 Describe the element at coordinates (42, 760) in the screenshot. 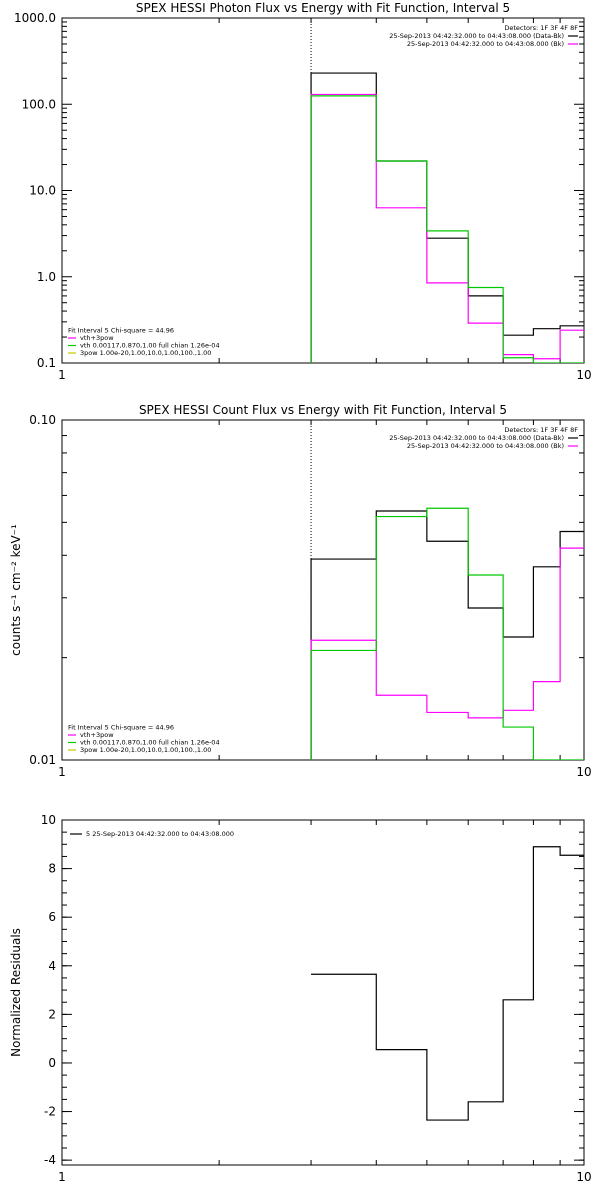

I see `y-tick-label: 0.01` at that location.